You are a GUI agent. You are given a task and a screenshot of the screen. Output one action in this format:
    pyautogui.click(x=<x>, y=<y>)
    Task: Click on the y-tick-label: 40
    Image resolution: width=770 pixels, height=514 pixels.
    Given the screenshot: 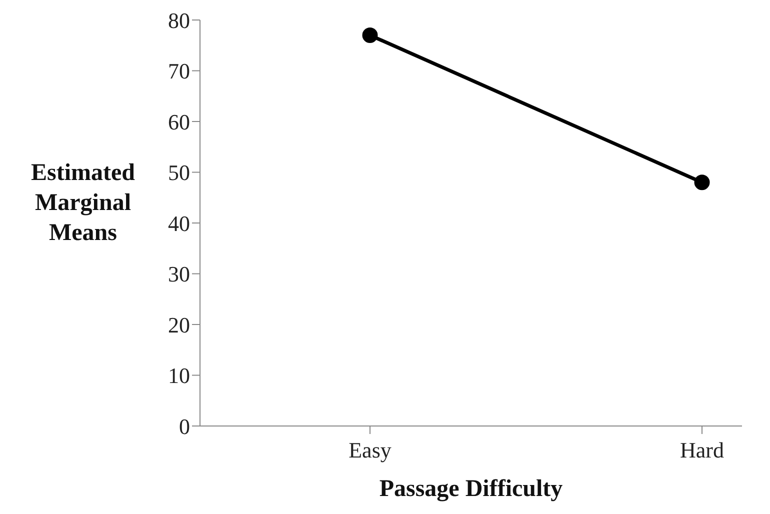 What is the action you would take?
    pyautogui.click(x=179, y=223)
    